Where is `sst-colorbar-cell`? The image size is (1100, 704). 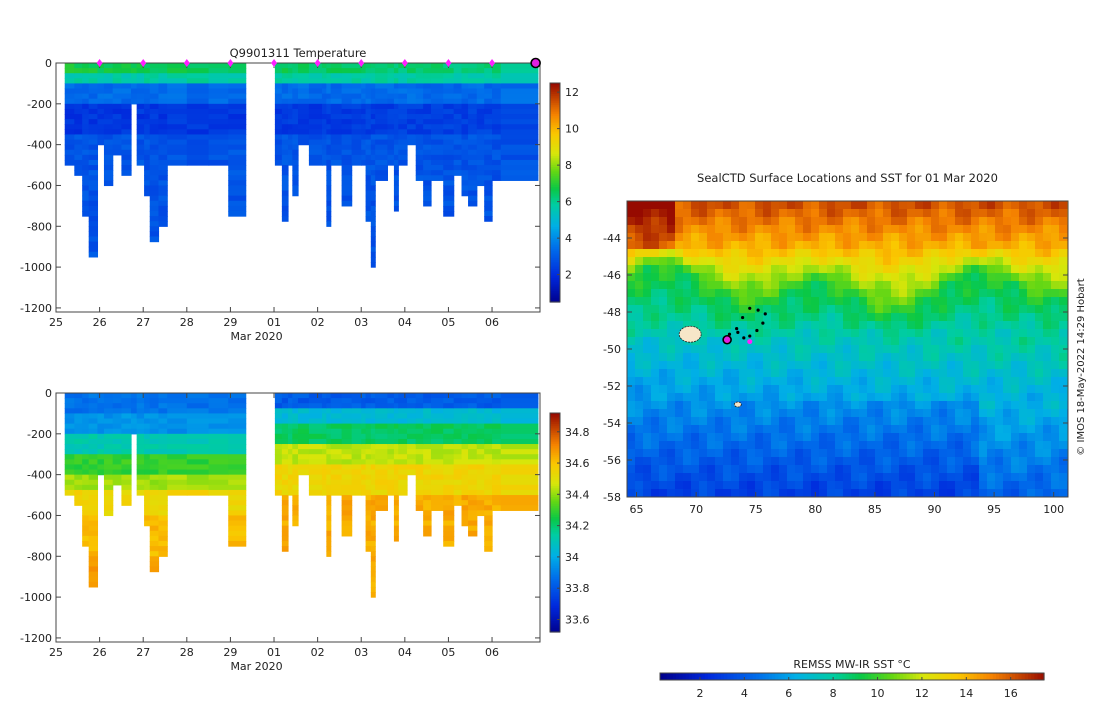
sst-colorbar-cell is located at coordinates (809, 676).